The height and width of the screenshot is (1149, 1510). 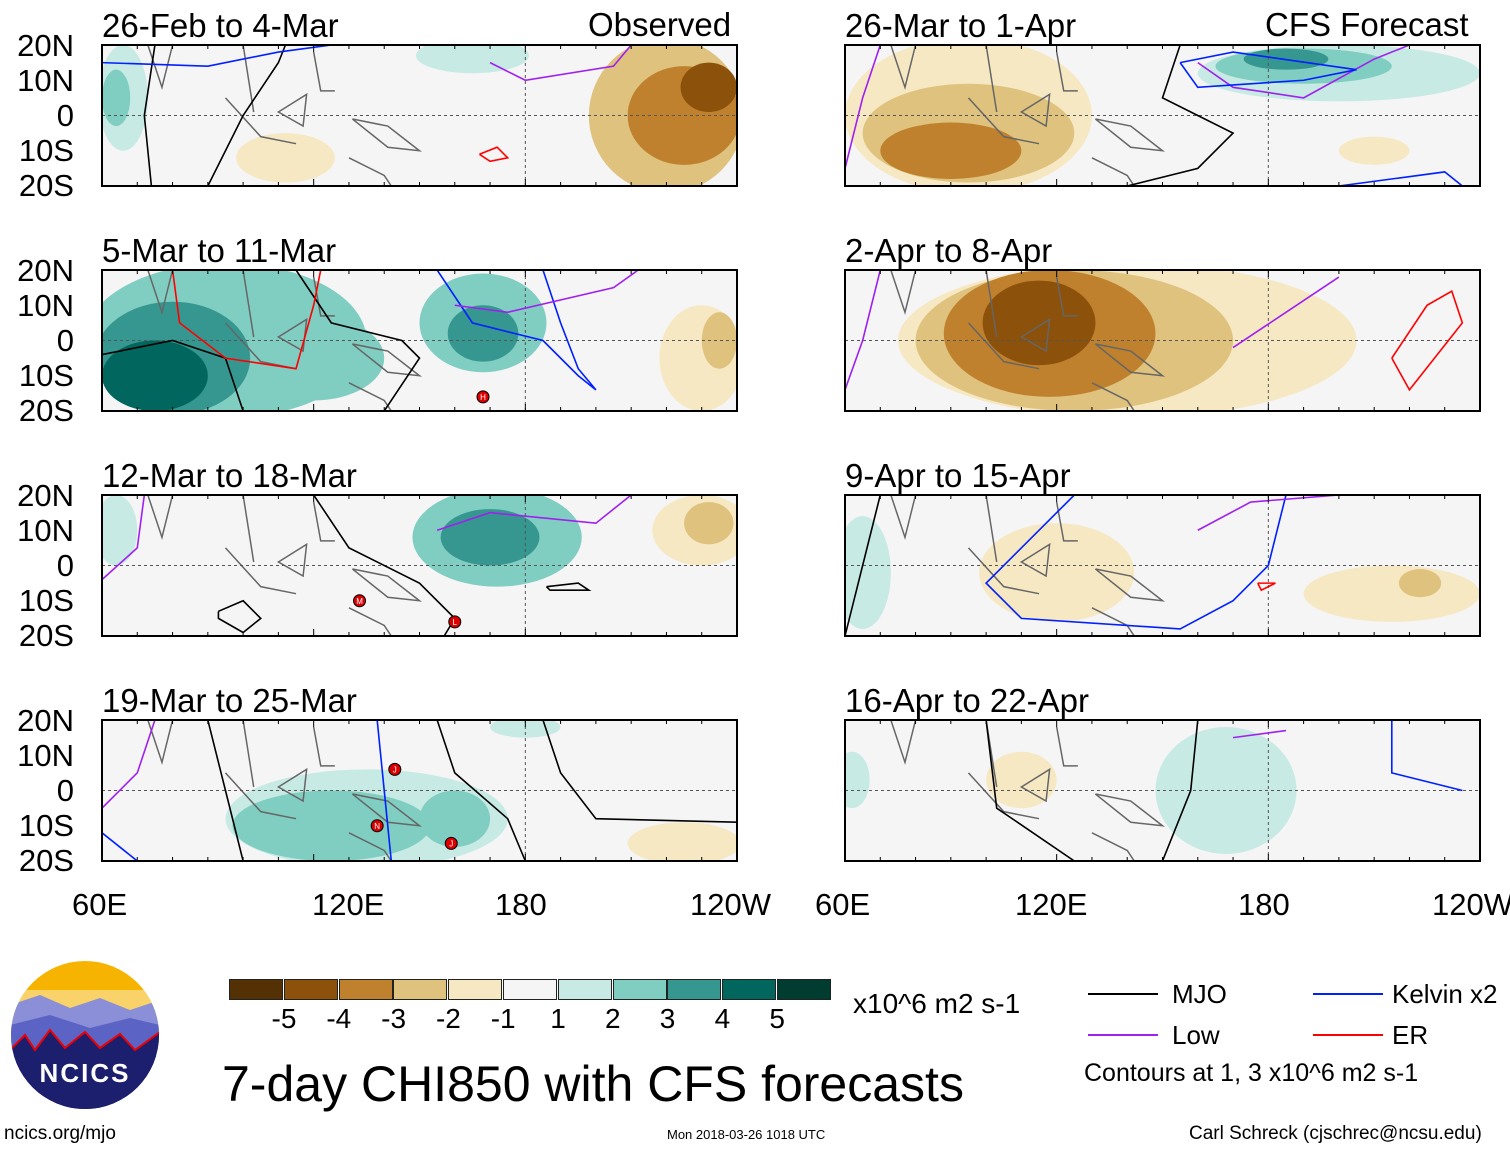 I want to click on footer-author: Carl Schreck (cjschrec@ncsu.edu), so click(x=1335, y=1133).